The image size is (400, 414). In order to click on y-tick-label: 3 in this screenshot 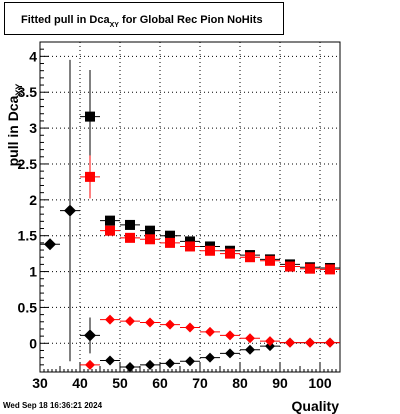, I will do `click(33, 128)`.